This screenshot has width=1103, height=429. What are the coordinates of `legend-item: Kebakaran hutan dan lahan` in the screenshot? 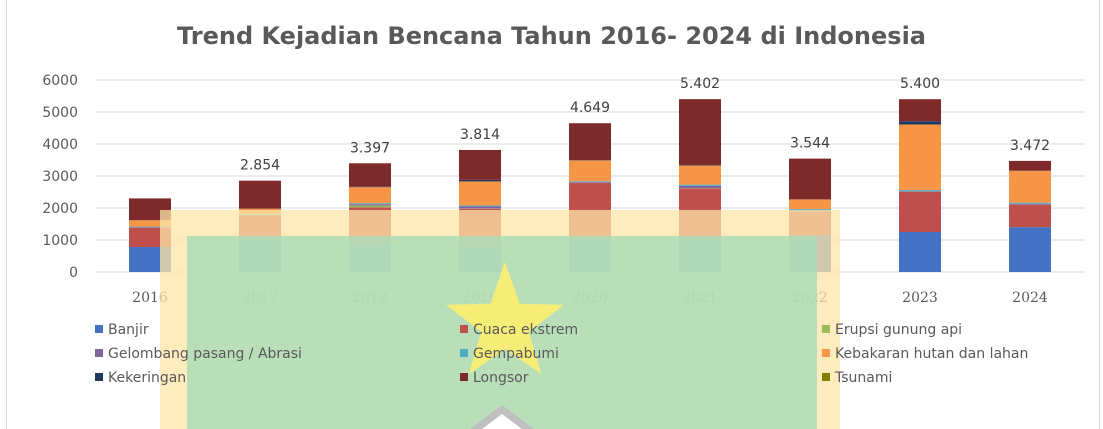 It's located at (925, 354).